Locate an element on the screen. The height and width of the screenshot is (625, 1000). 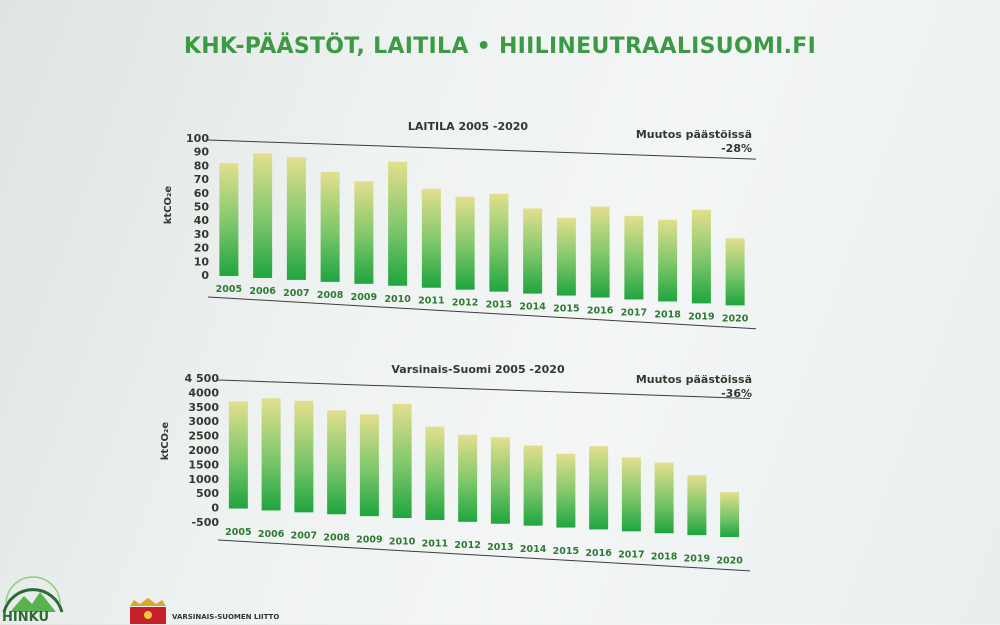
laitila-y-tick: 0 is located at coordinates (205, 275).